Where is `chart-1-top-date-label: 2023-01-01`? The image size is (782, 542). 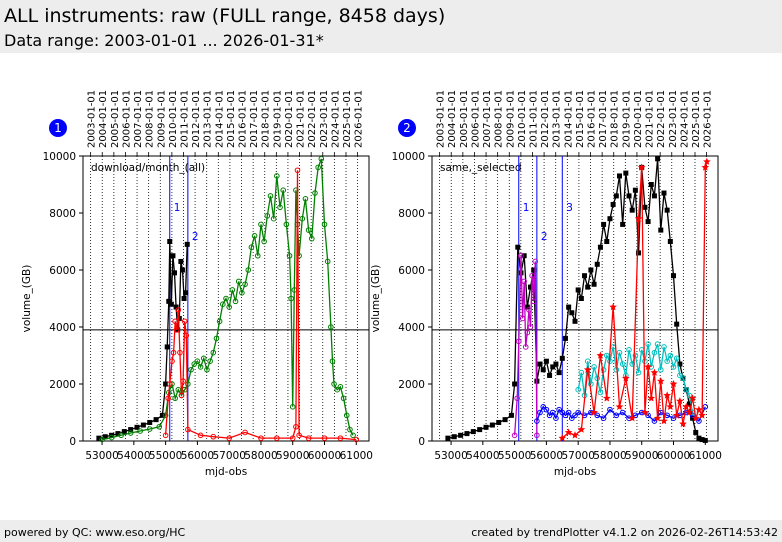
chart-1-top-date-label: 2023-01-01 is located at coordinates (324, 119).